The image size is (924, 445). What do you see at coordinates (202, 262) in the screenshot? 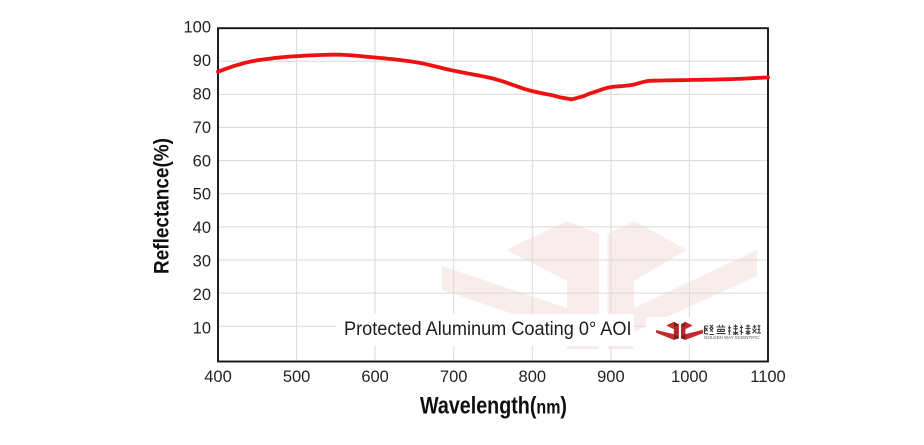
I see `svg-text: 30` at bounding box center [202, 262].